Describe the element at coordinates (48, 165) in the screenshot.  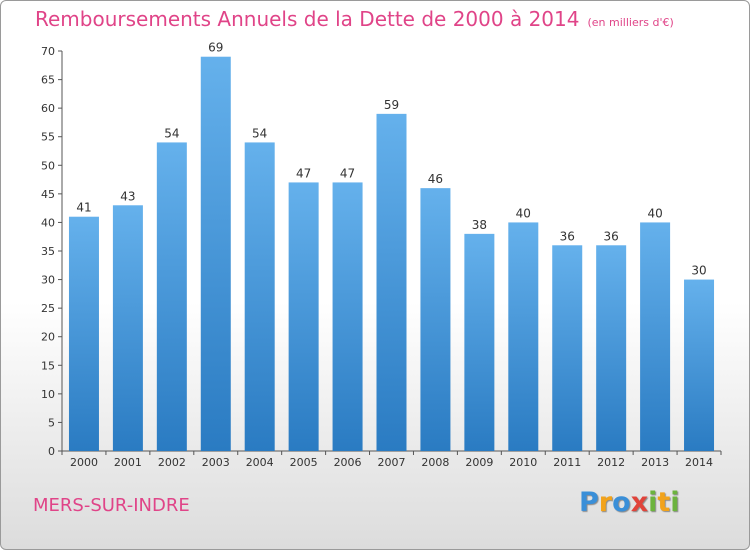
I see `y-tick-label: 50` at that location.